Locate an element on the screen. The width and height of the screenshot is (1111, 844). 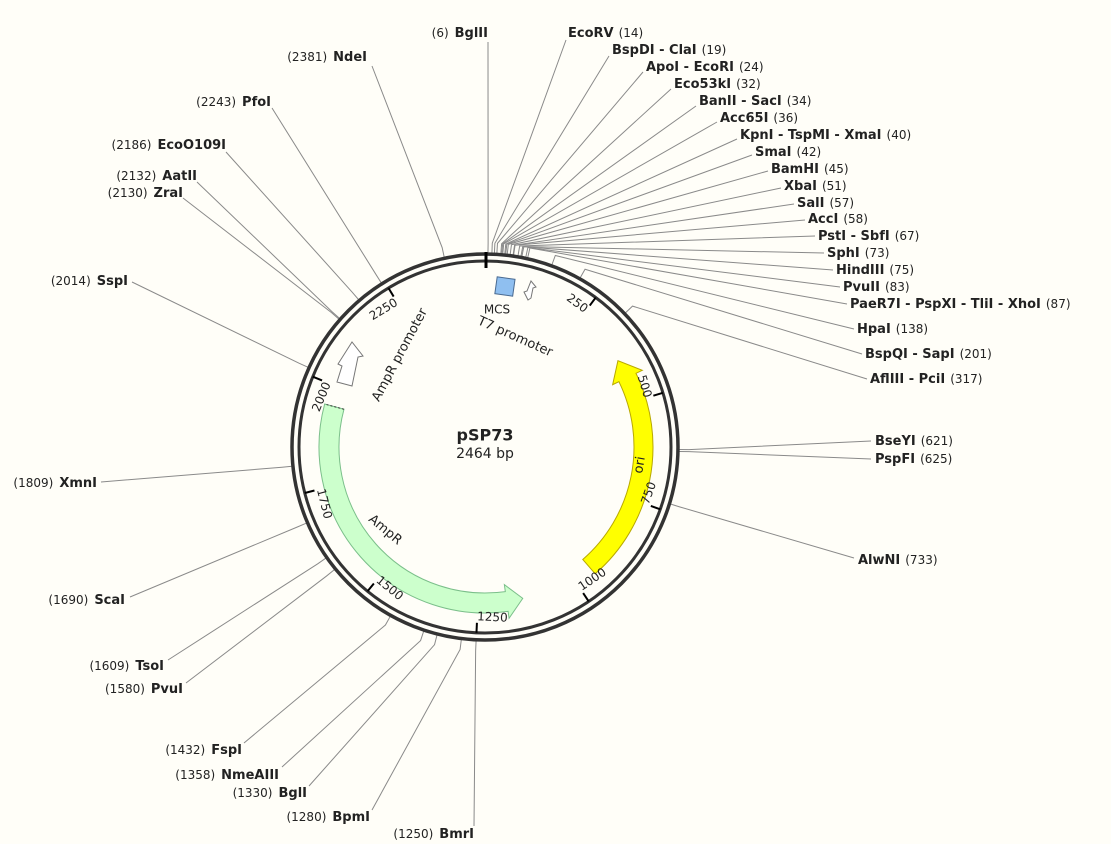
ampr-promoter-arrow is located at coordinates (350, 364).